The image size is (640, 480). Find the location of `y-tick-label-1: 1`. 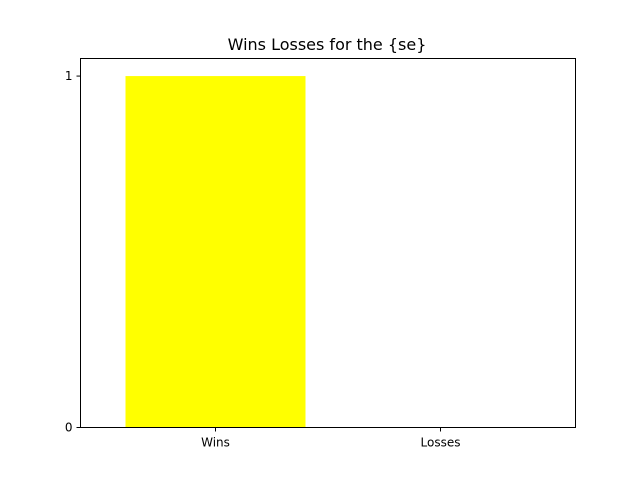

y-tick-label-1: 1 is located at coordinates (69, 76).